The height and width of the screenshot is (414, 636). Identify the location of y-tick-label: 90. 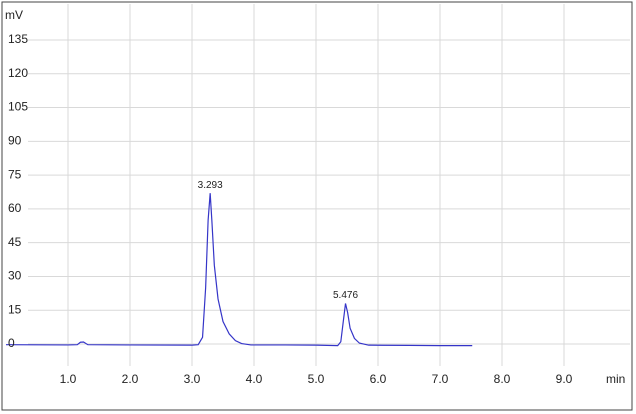
(15, 141).